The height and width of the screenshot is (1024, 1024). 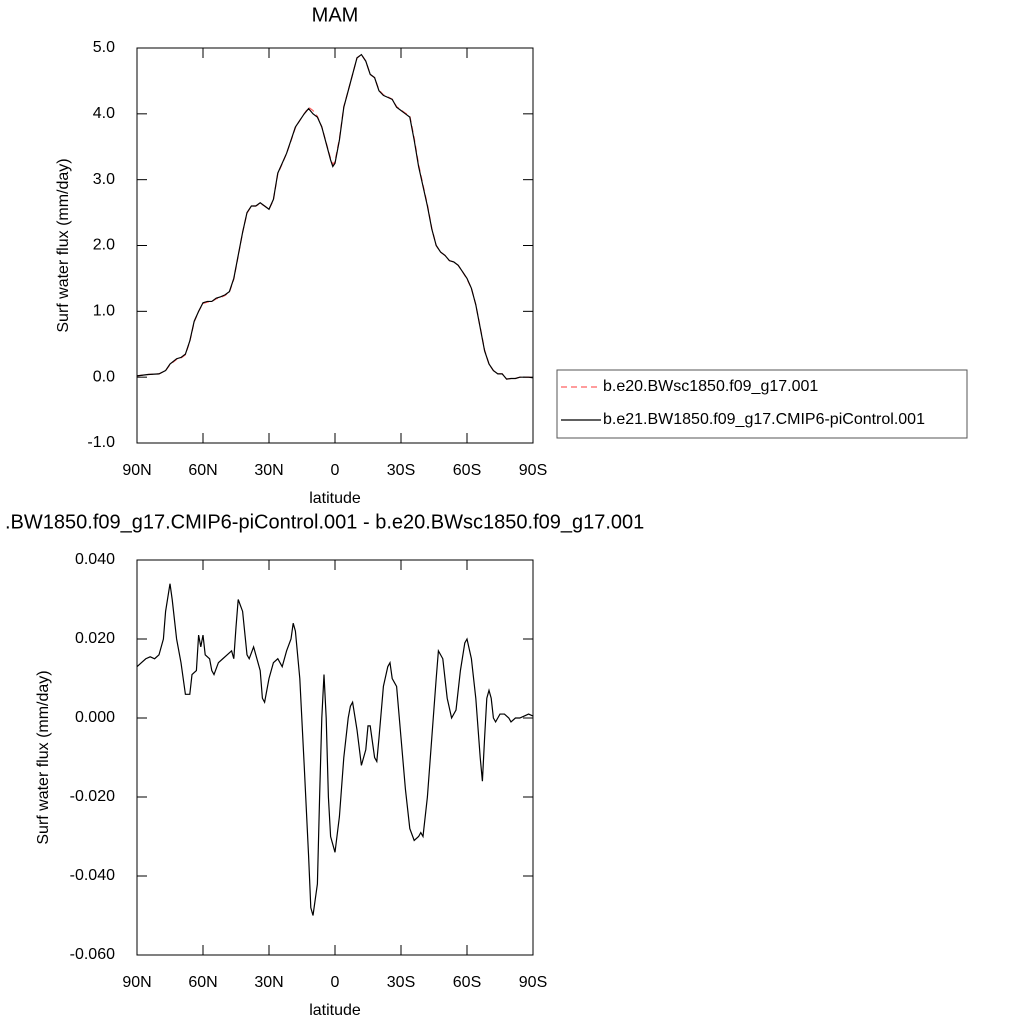 I want to click on y-tick-label: 3.0, so click(x=104, y=179).